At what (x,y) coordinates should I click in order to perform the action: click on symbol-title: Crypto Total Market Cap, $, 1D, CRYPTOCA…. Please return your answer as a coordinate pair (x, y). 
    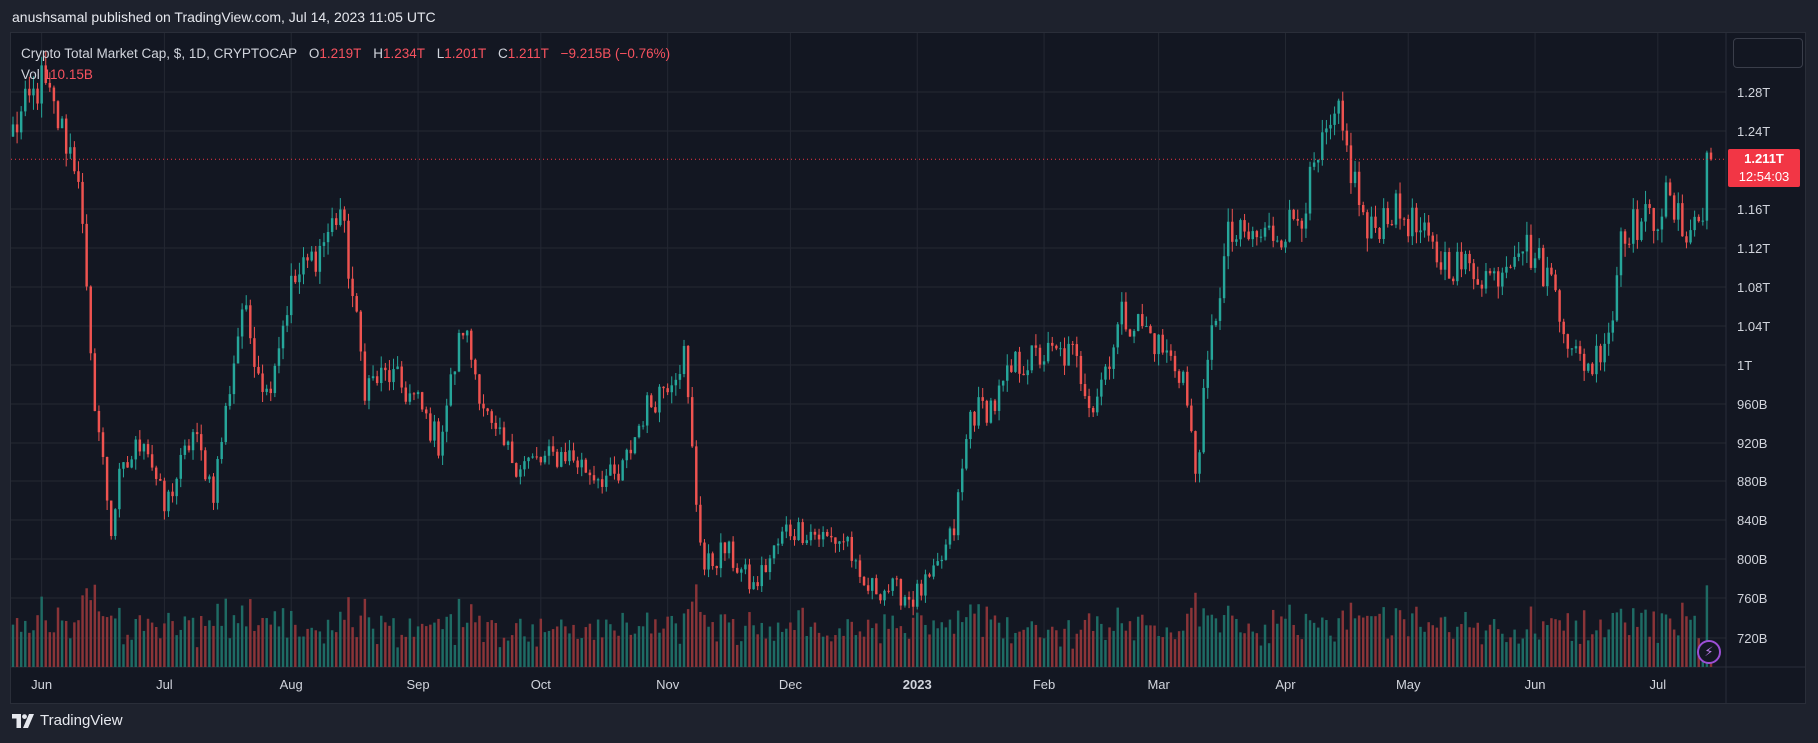
    Looking at the image, I should click on (159, 53).